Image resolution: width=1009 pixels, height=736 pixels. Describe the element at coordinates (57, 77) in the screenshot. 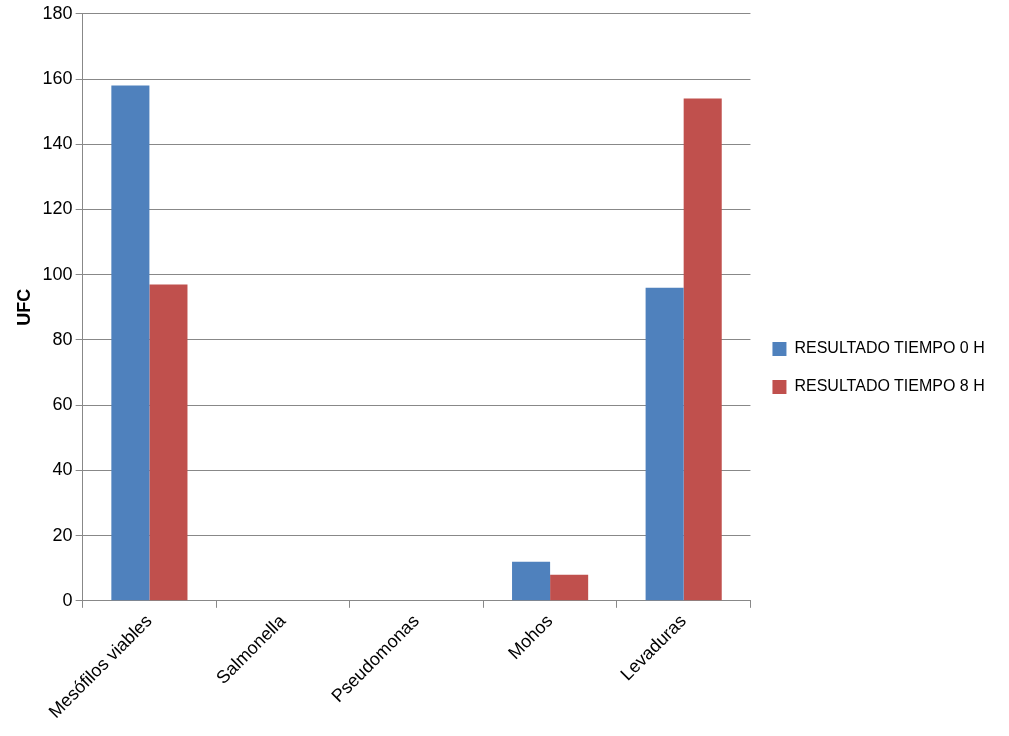

I see `y-tick-label: 160` at that location.